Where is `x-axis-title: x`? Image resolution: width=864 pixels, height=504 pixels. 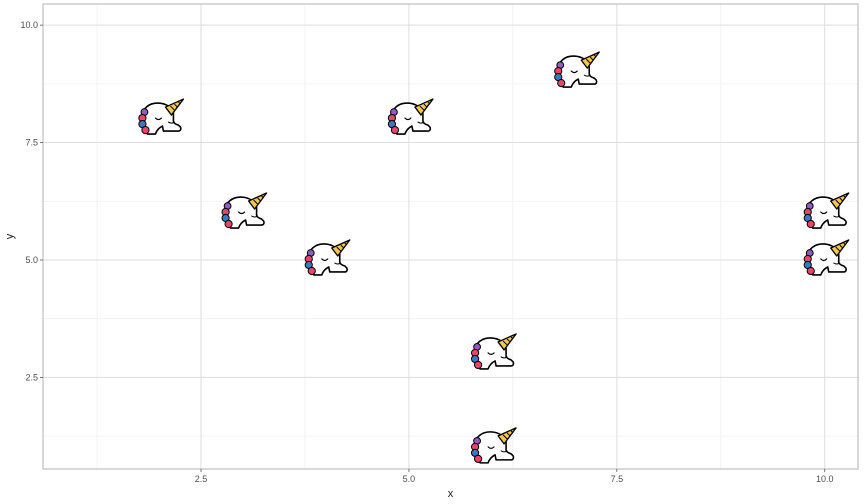 x-axis-title: x is located at coordinates (451, 494).